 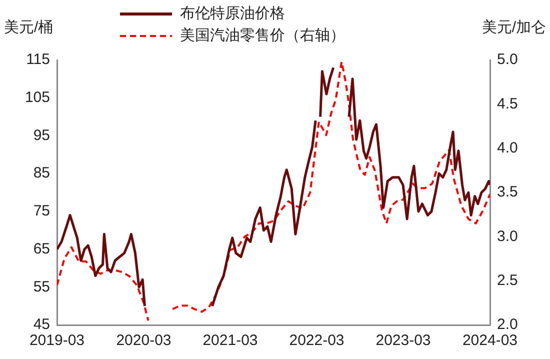 I want to click on x-tick-label: 2021-03, so click(x=230, y=341).